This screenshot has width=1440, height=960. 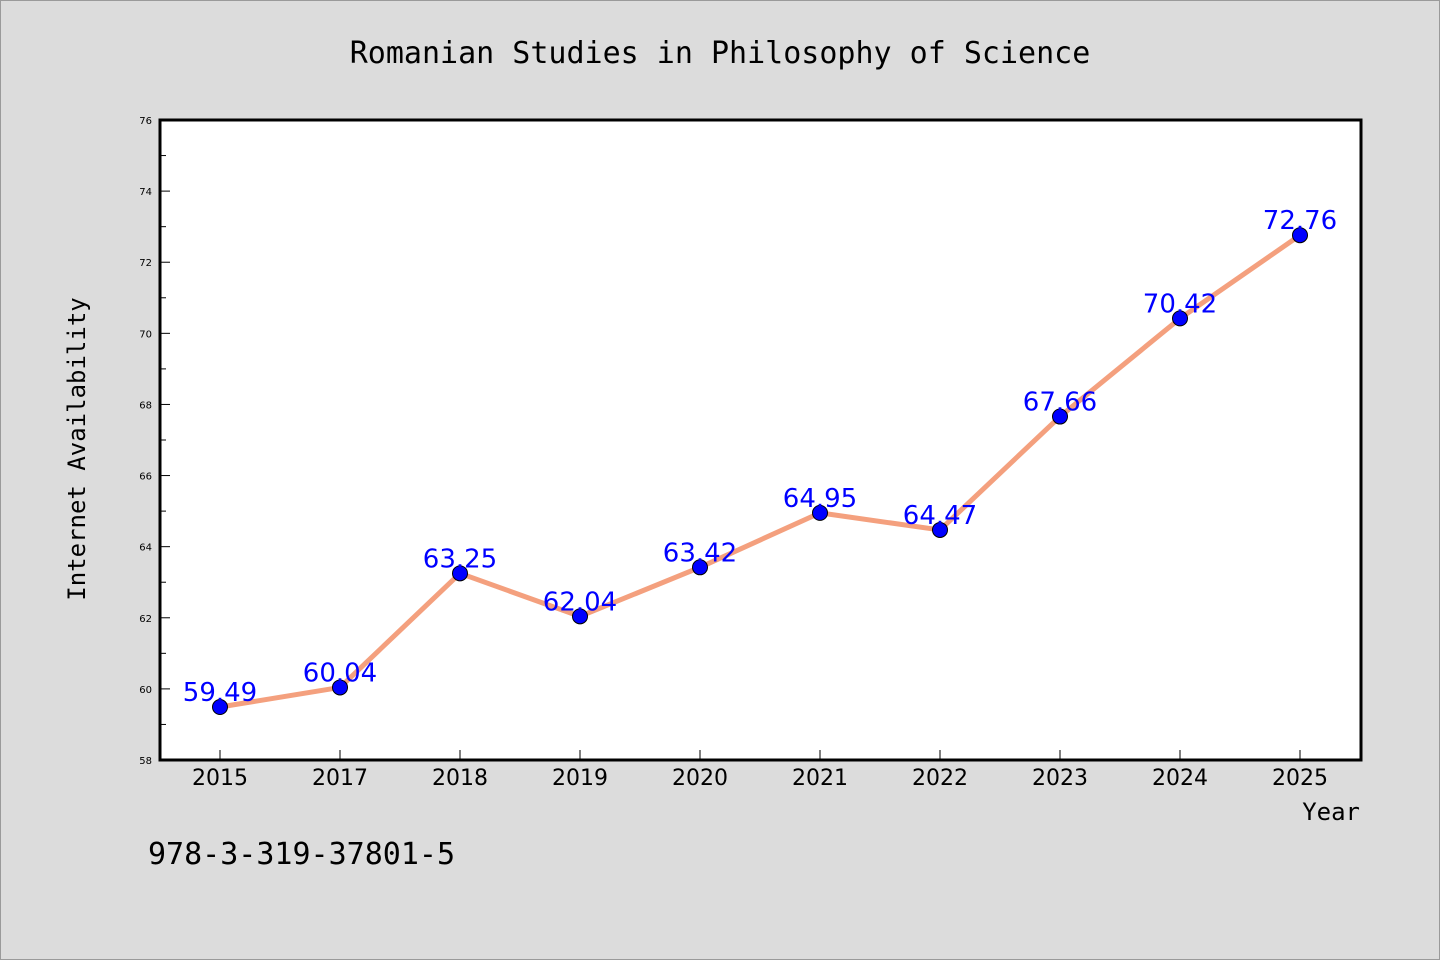 What do you see at coordinates (700, 553) in the screenshot?
I see `data-label: 63.42` at bounding box center [700, 553].